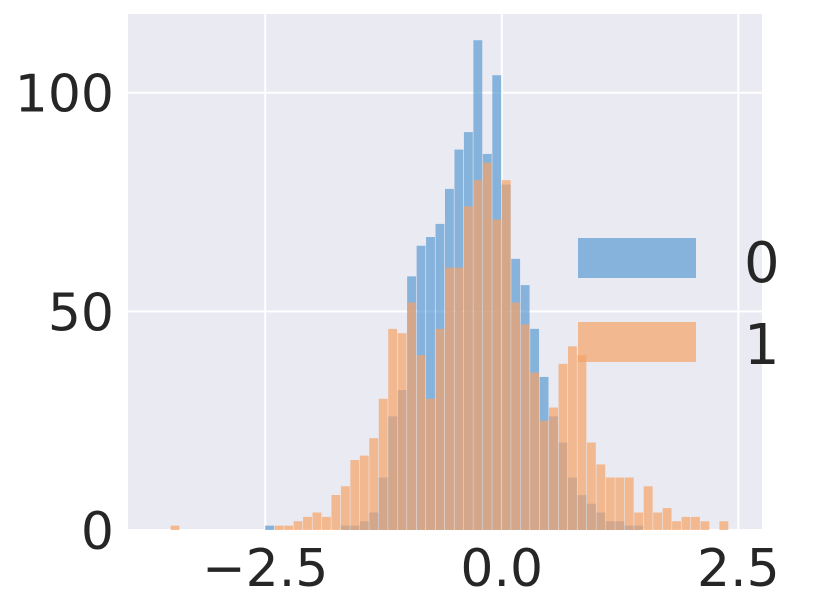  Describe the element at coordinates (97, 532) in the screenshot. I see `y-tick-label: 0` at that location.